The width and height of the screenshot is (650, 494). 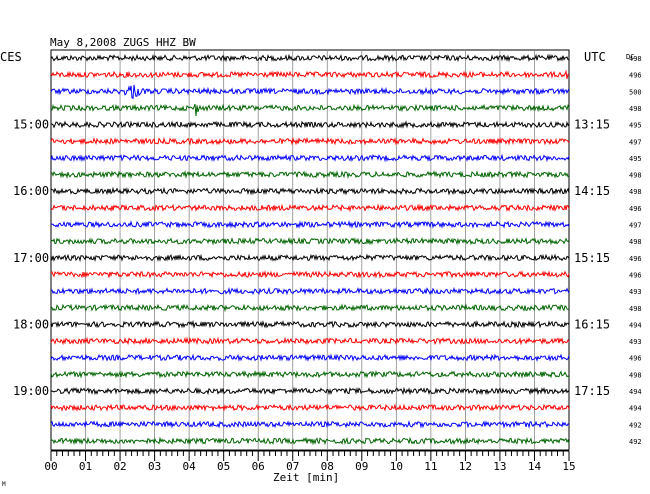 I want to click on x-axis-title: Zeit [min], so click(x=306, y=477).